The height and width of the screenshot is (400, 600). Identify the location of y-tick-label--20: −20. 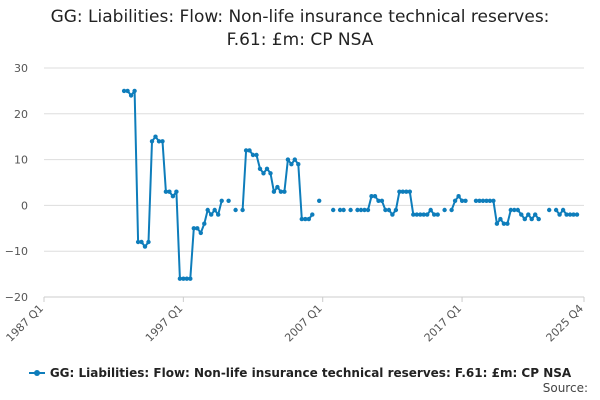
(16, 297).